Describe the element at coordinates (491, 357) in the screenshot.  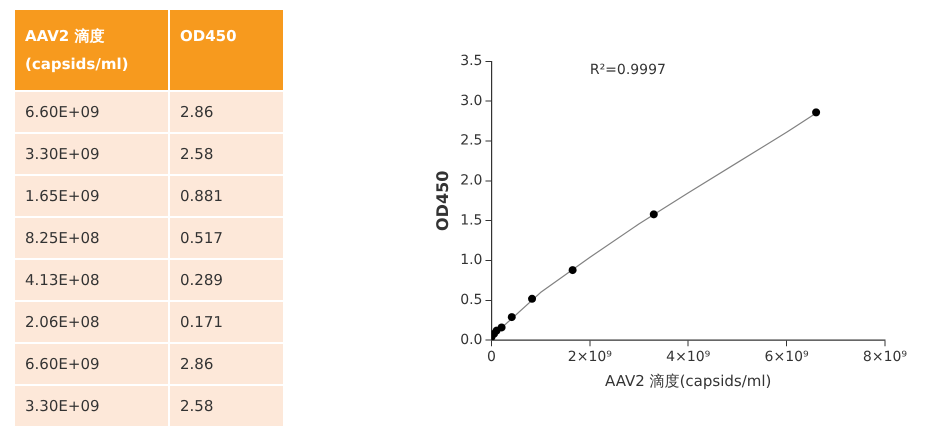
I see `x-tick-label: 0` at that location.